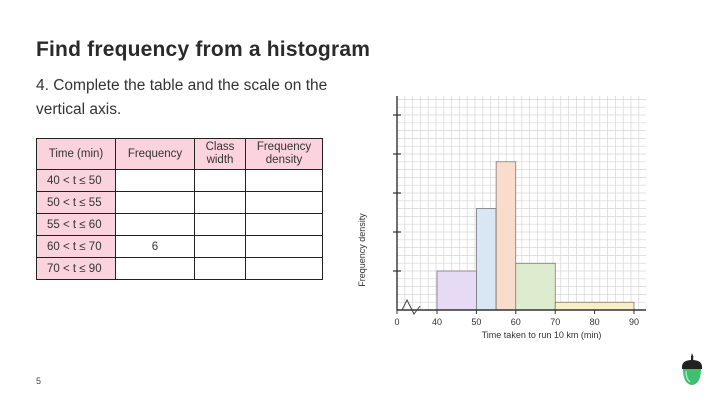 This screenshot has height=405, width=720. What do you see at coordinates (516, 322) in the screenshot?
I see `x-tick-label: 60` at bounding box center [516, 322].